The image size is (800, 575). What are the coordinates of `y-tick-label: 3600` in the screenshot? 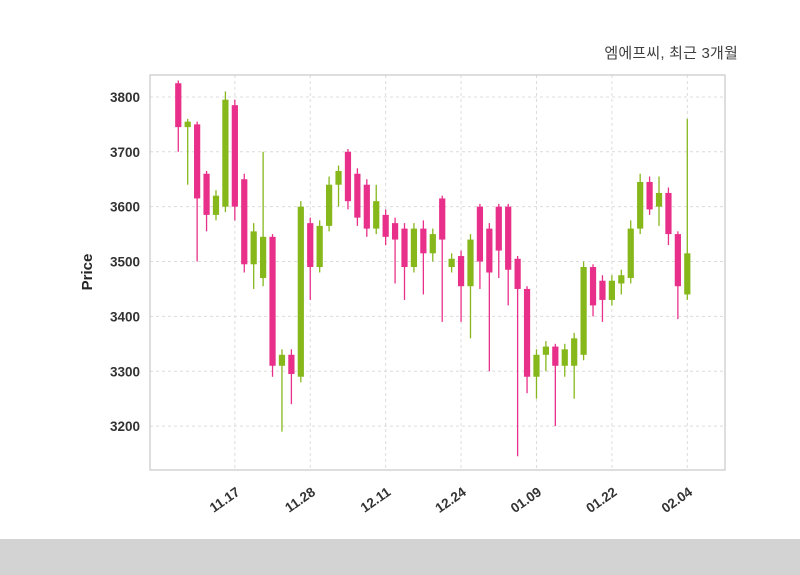 It's located at (125, 207).